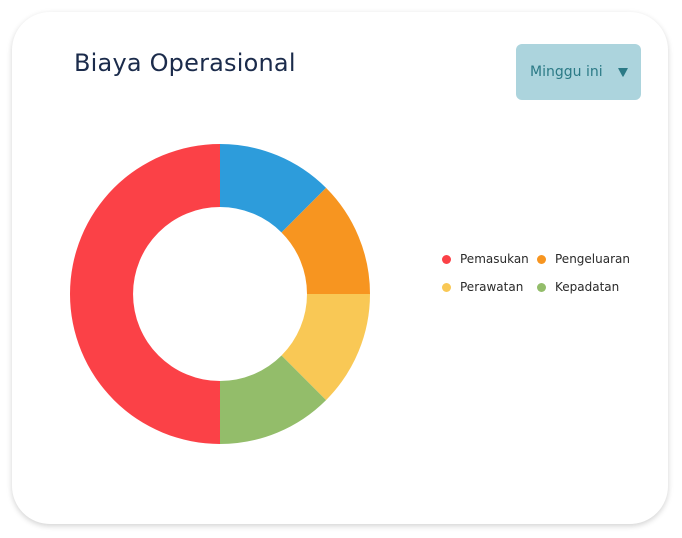  I want to click on legend-item: Pengeluaran, so click(583, 259).